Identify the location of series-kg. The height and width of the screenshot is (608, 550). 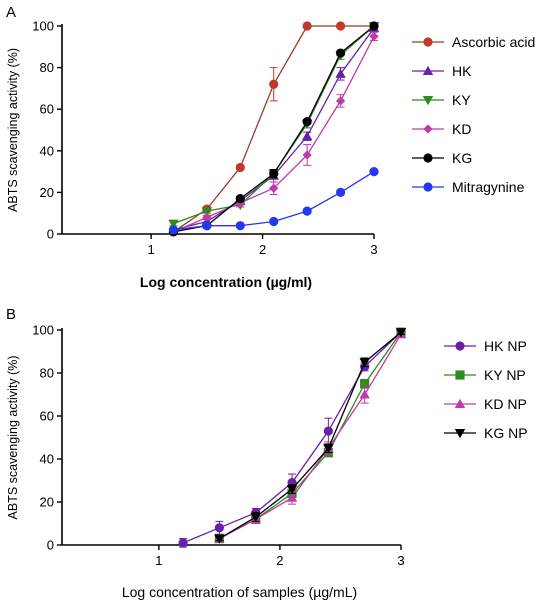
(273, 129).